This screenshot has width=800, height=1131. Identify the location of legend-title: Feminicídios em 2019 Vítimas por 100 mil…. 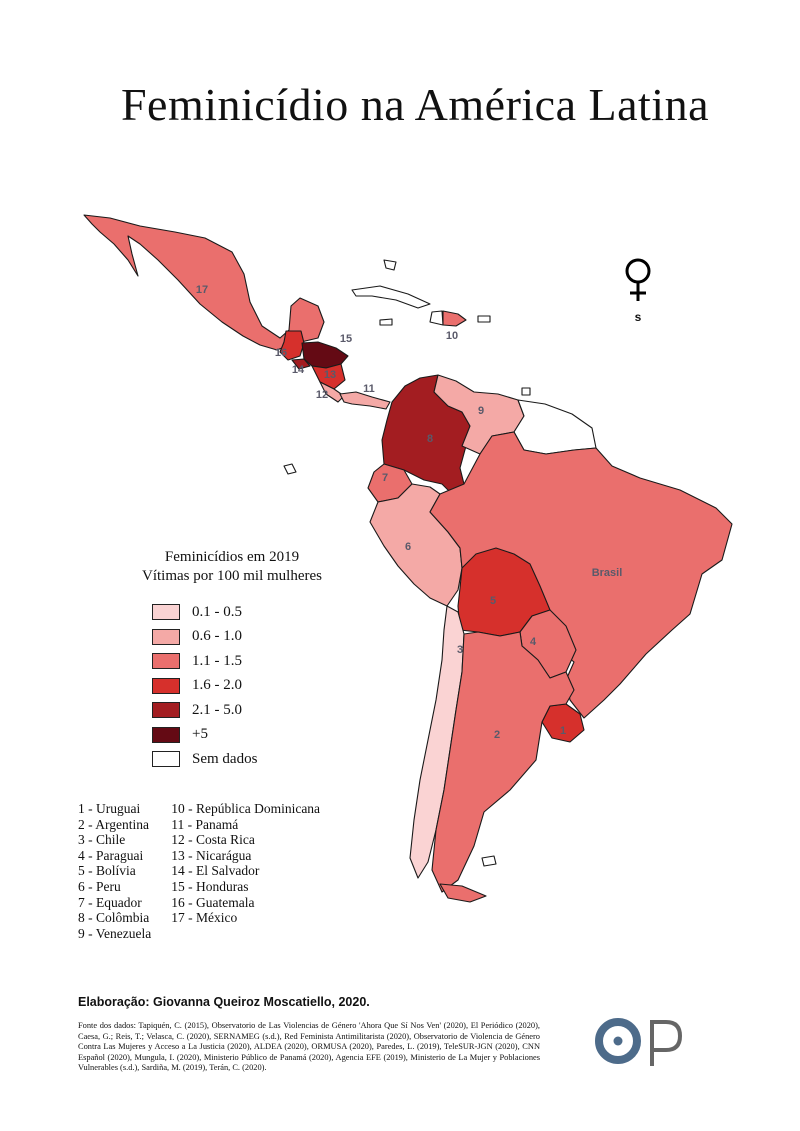
(232, 567).